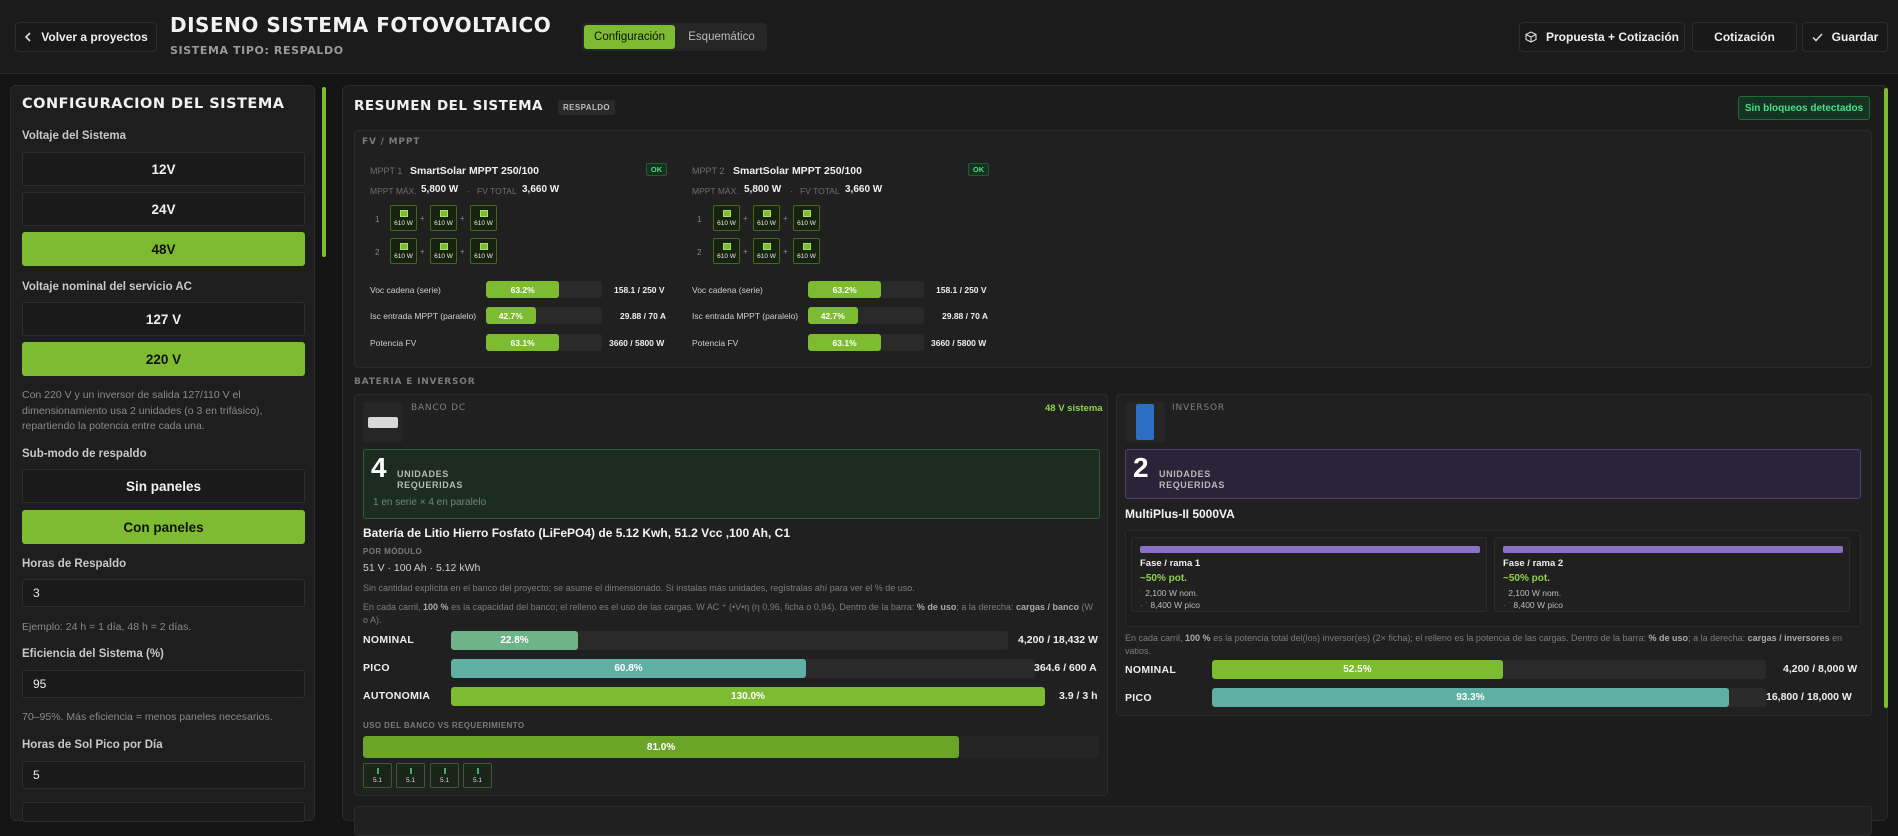  I want to click on banco-metric-label: PICO, so click(376, 668).